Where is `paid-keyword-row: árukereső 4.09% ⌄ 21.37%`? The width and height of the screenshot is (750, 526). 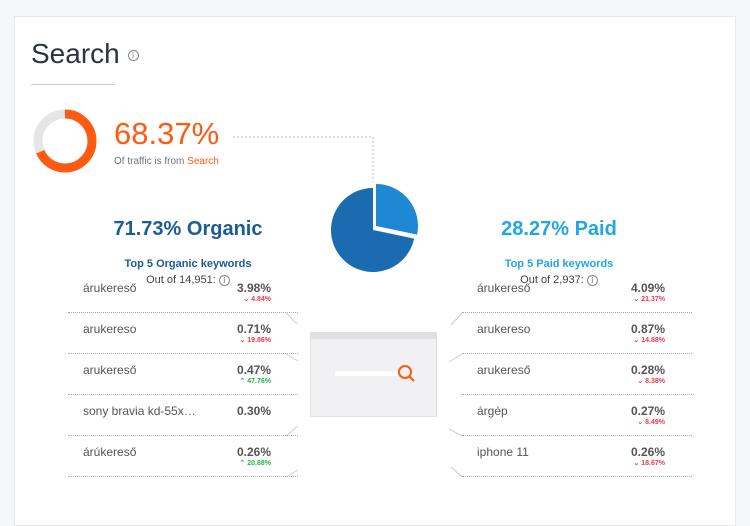 paid-keyword-row: árukereső 4.09% ⌄ 21.37% is located at coordinates (577, 297).